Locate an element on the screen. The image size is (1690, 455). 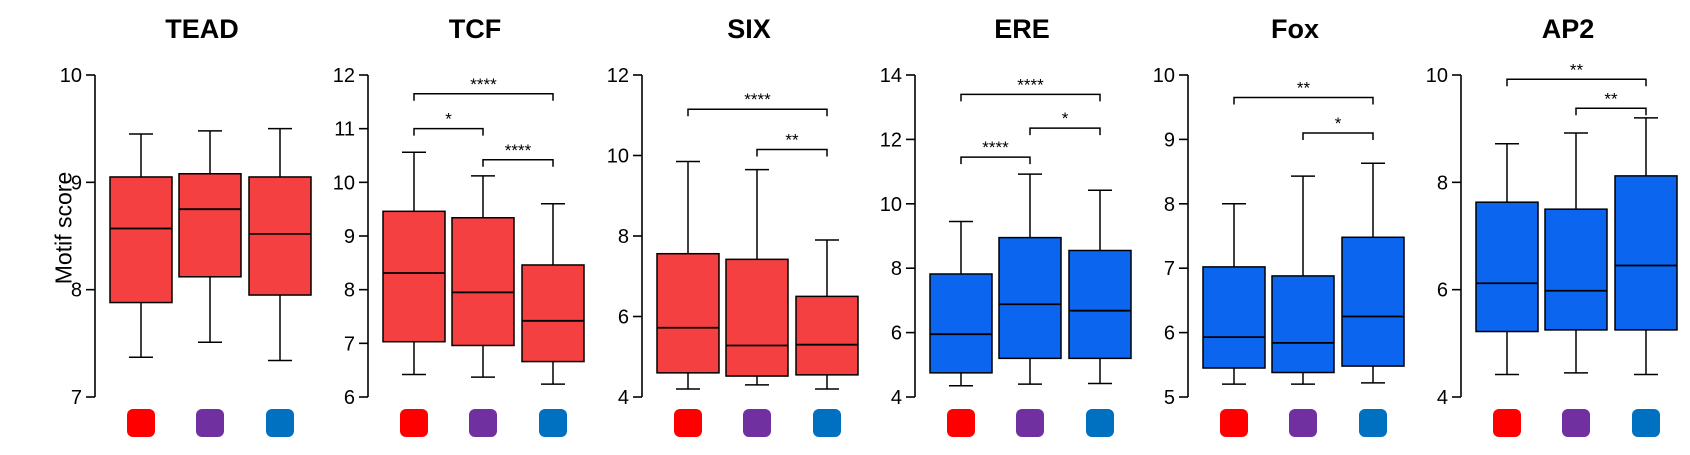
panel-title: TCF is located at coordinates (475, 29).